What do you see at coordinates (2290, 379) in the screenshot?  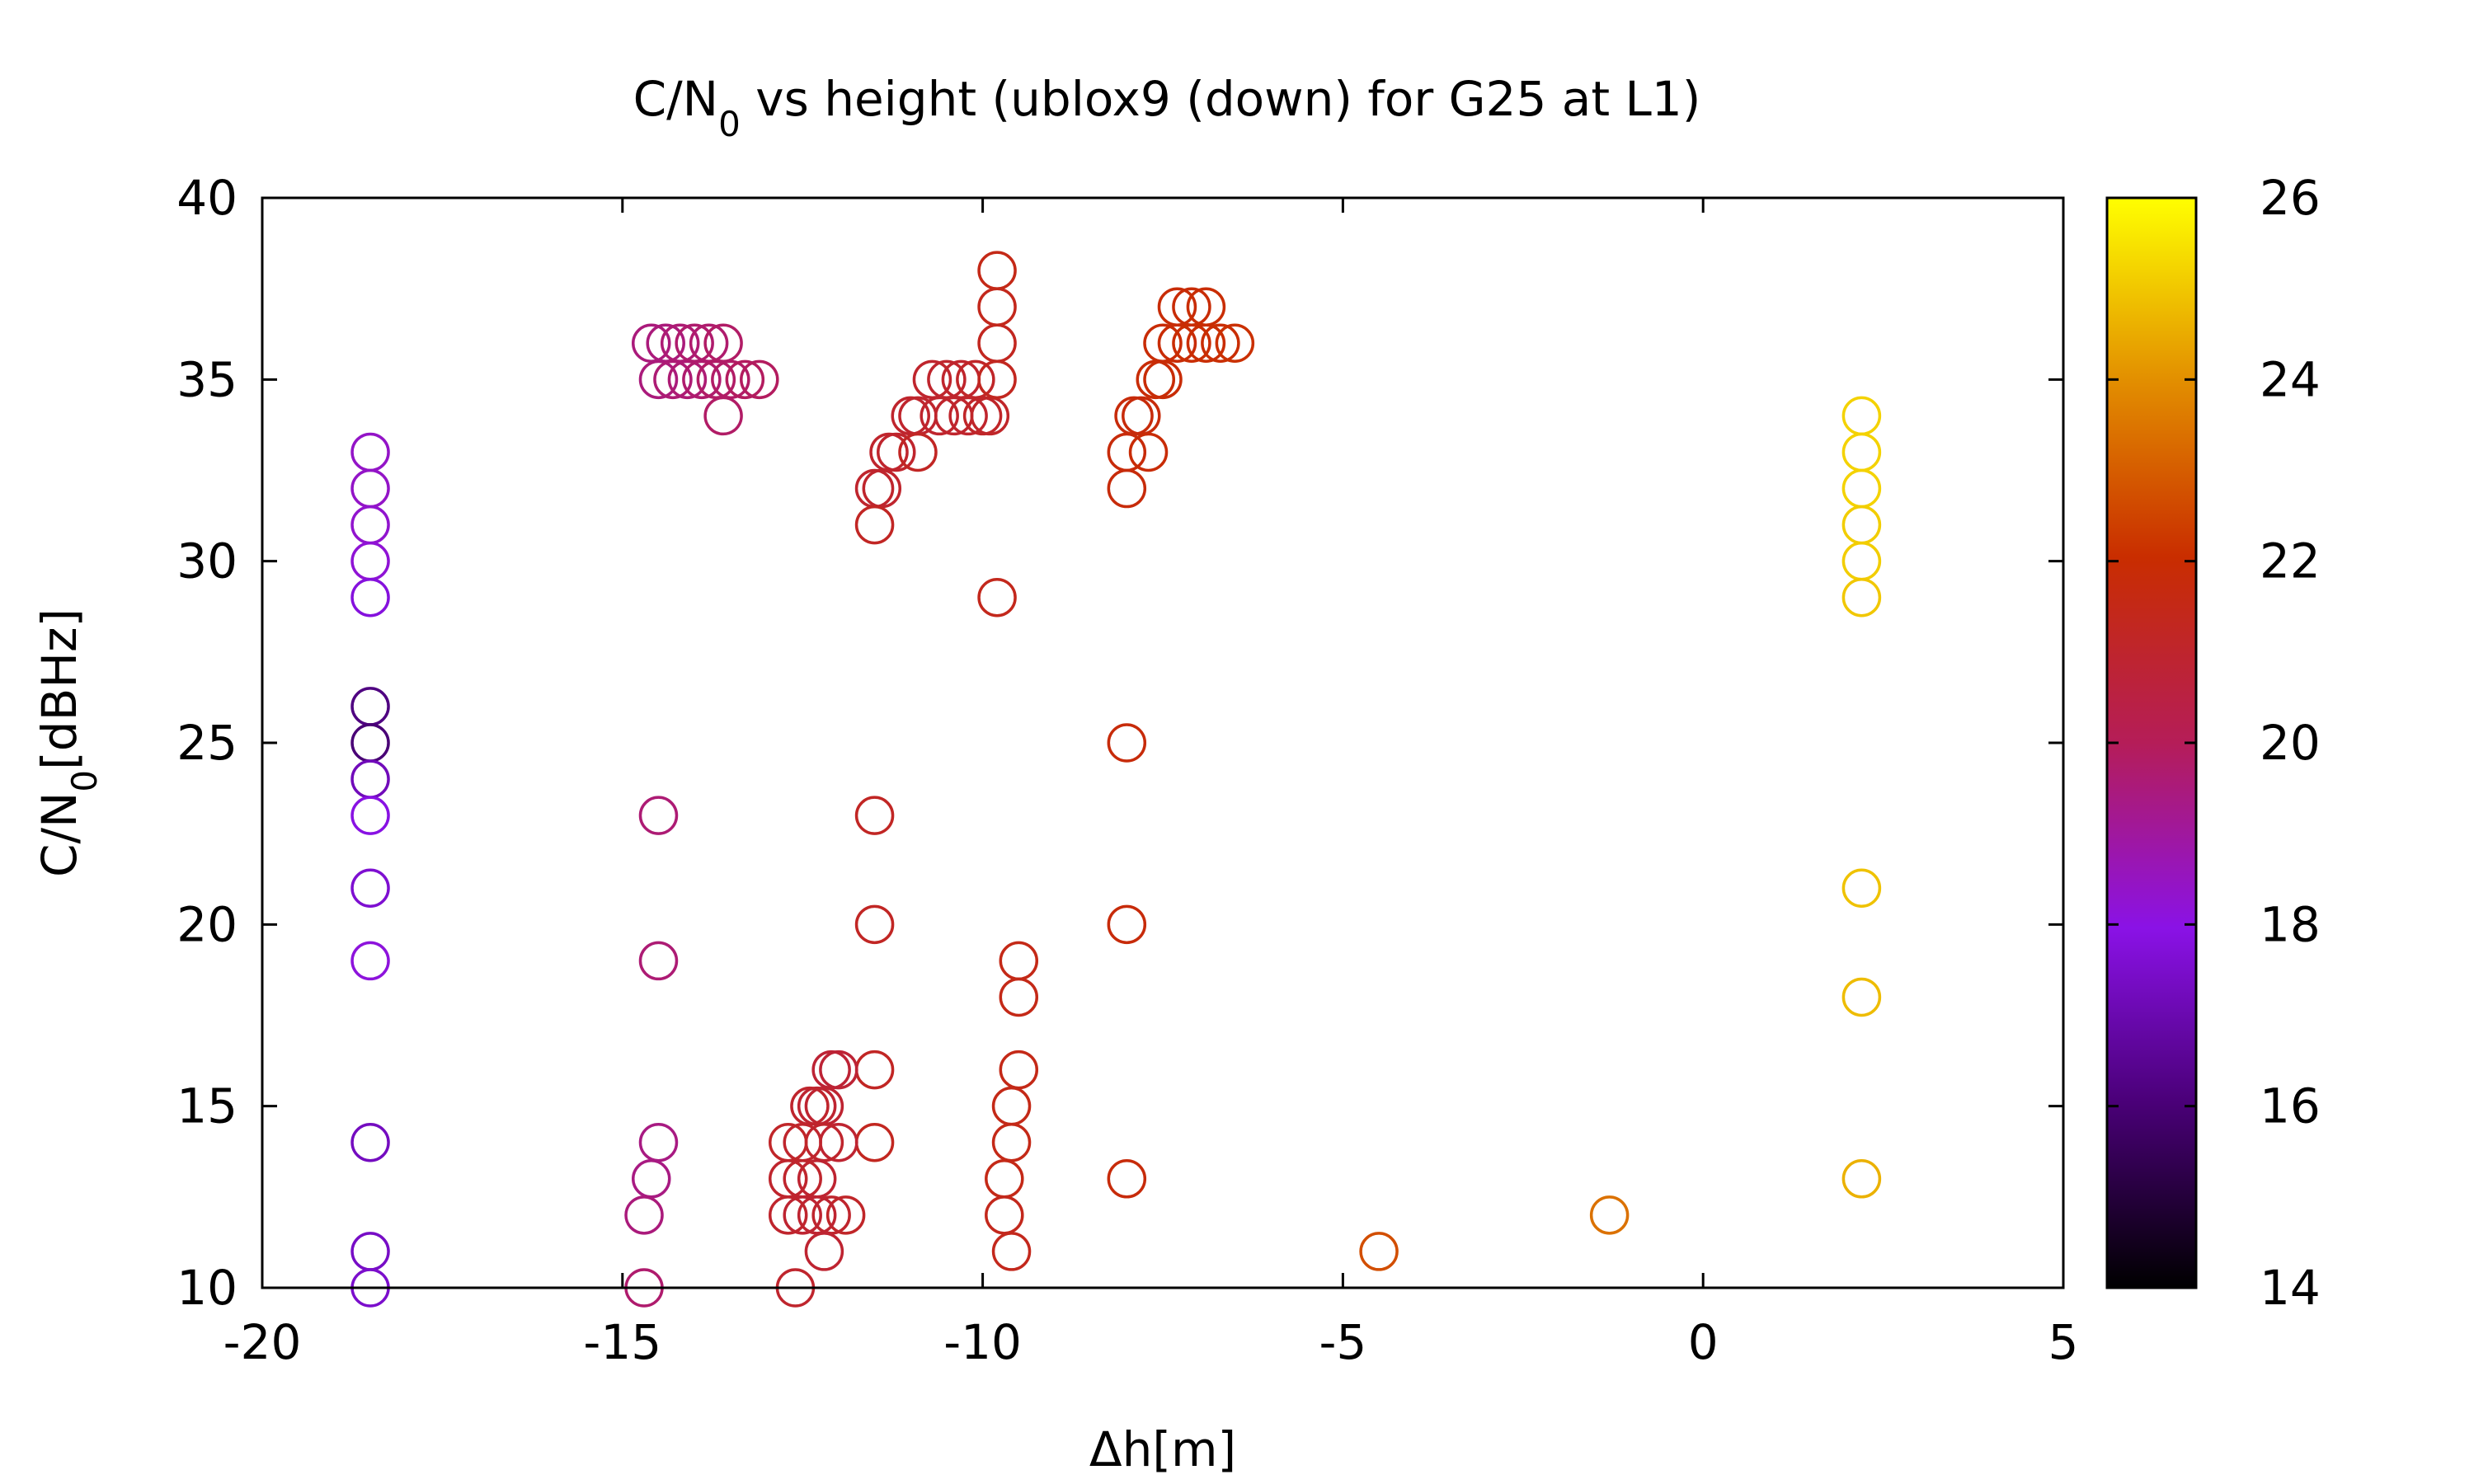 I see `colorbar-tick-label: 24` at bounding box center [2290, 379].